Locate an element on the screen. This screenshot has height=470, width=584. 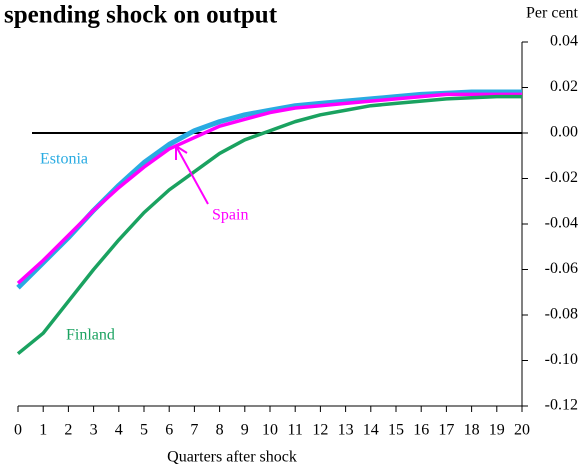
y-tick-label: -0.12 is located at coordinates (561, 405).